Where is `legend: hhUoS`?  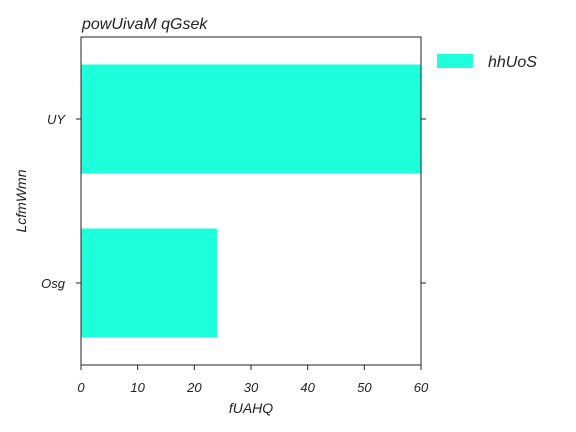
legend: hhUoS is located at coordinates (487, 62).